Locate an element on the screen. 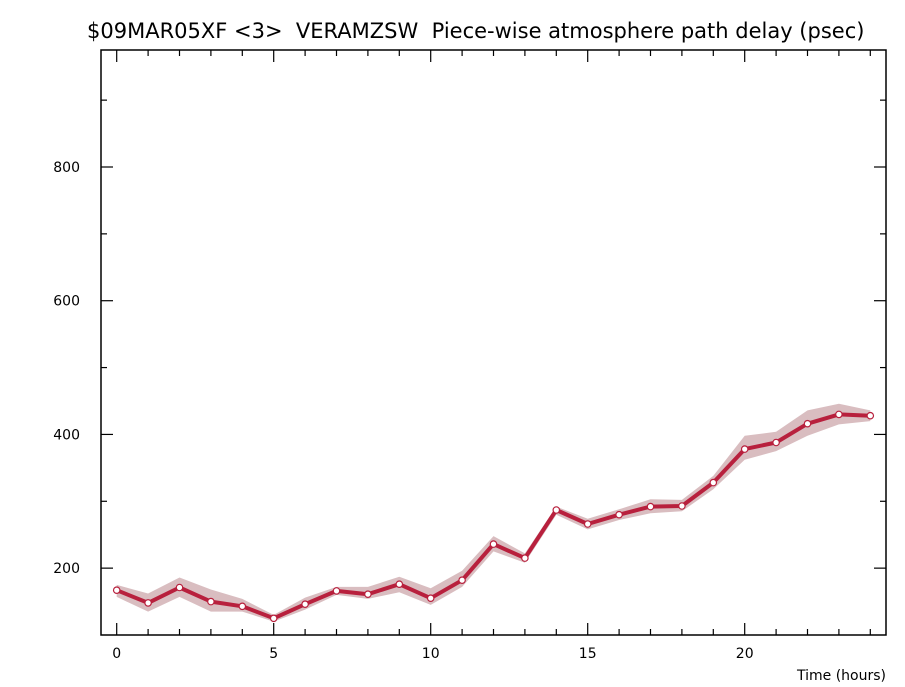 The width and height of the screenshot is (905, 687). x-tick-label: 5 is located at coordinates (273, 654).